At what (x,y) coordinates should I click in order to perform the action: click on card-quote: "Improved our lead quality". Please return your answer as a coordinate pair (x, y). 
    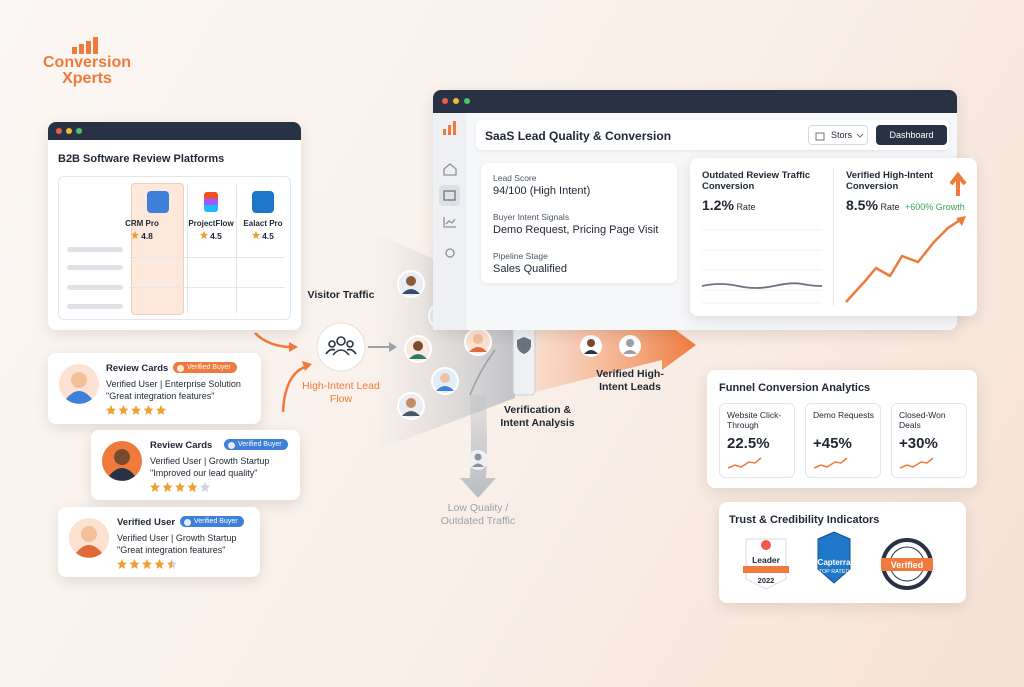
    Looking at the image, I should click on (204, 473).